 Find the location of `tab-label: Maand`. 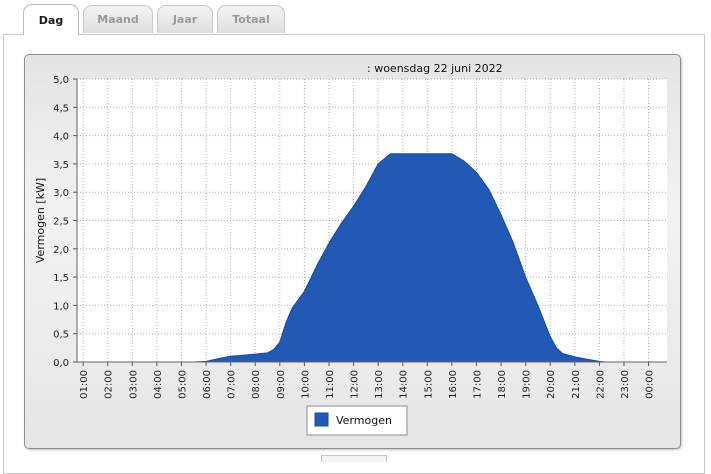

tab-label: Maand is located at coordinates (118, 19).